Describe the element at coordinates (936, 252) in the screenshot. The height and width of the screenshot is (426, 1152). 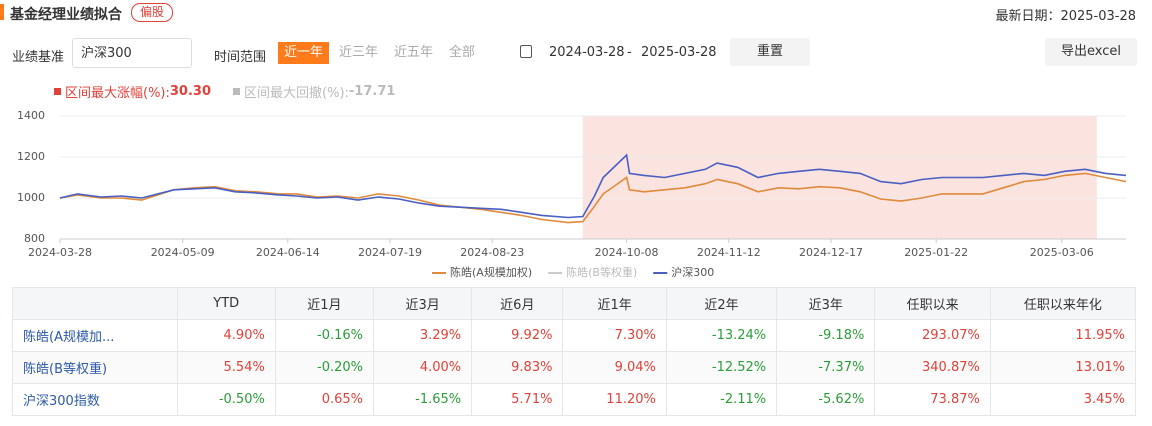
I see `x-tick-label: 2025-01-22` at that location.